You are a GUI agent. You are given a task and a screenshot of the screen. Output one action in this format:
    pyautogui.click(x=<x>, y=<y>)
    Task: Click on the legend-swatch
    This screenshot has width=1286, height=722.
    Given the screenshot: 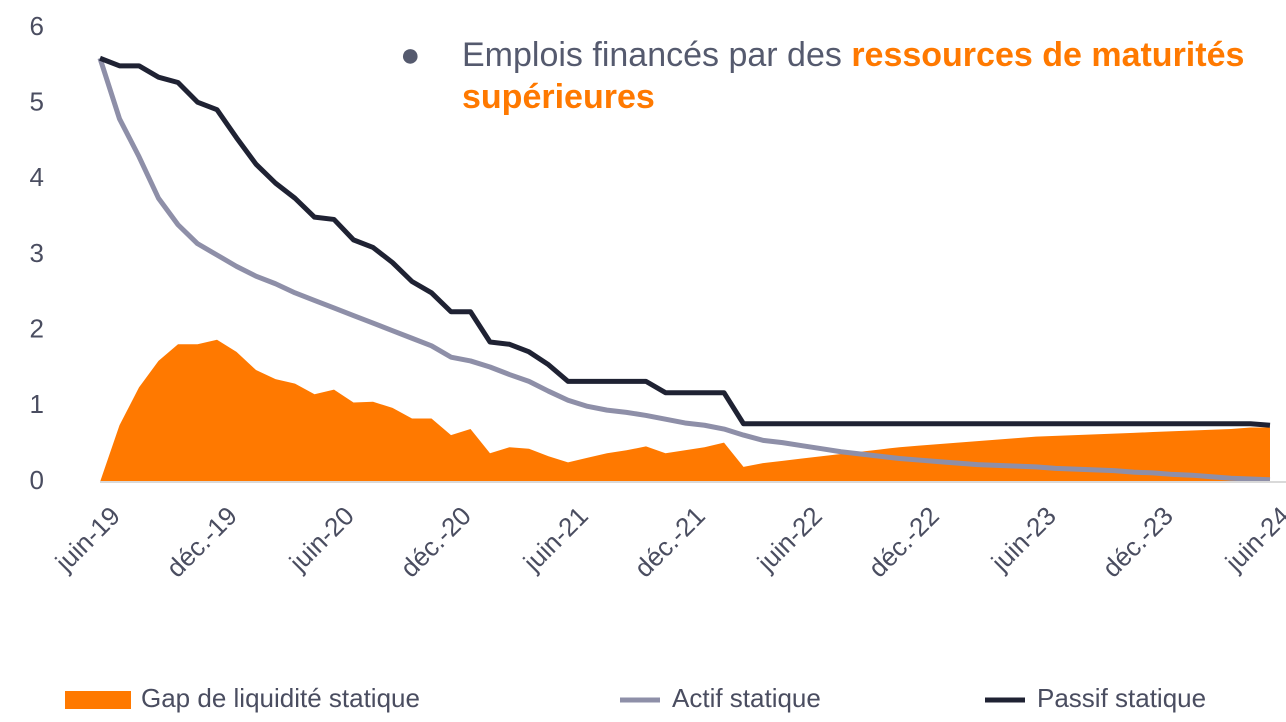 What is the action you would take?
    pyautogui.click(x=98, y=700)
    